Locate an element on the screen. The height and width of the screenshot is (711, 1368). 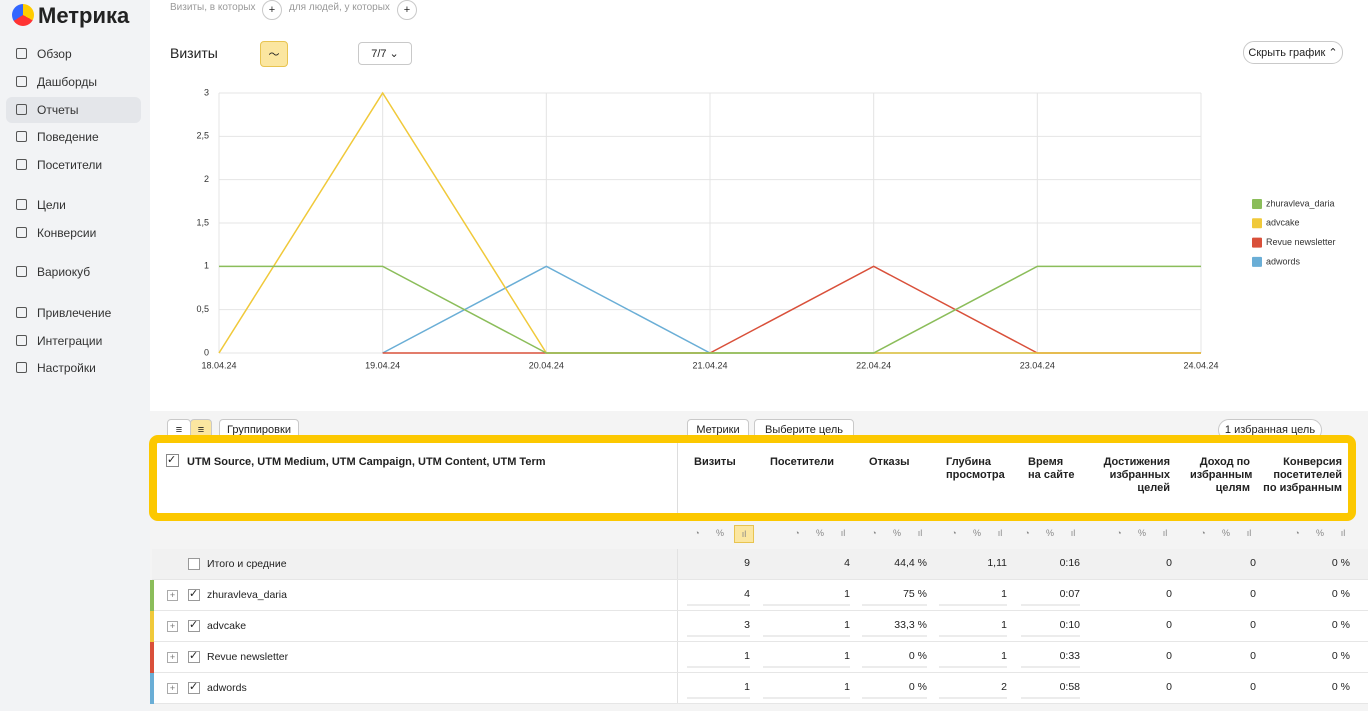
line-mode: 〜 is located at coordinates (274, 54).